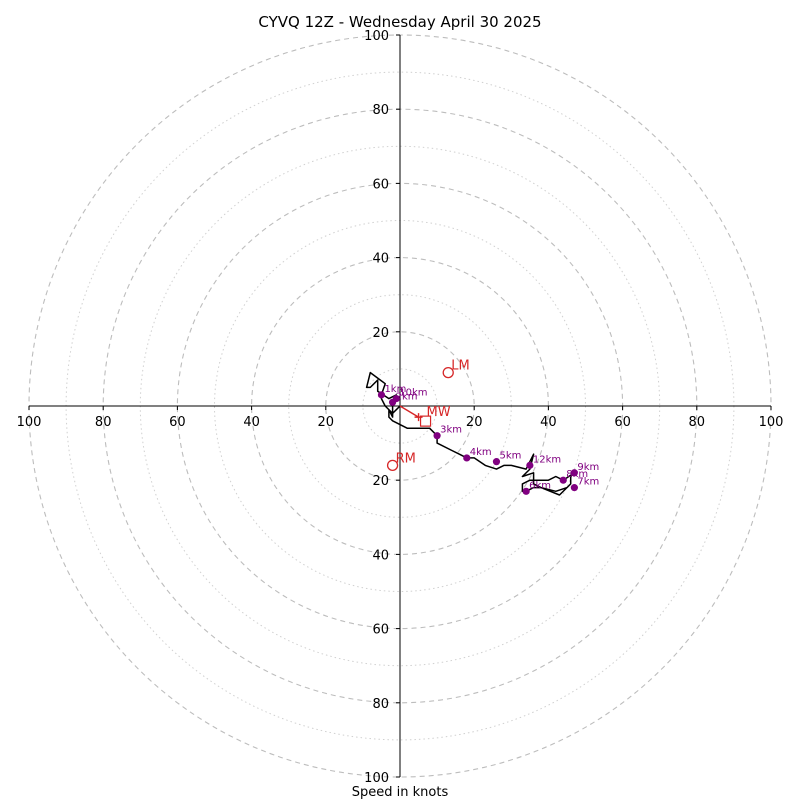 Image resolution: width=800 pixels, height=800 pixels. I want to click on height-marker-label-10km: 10km, so click(413, 393).